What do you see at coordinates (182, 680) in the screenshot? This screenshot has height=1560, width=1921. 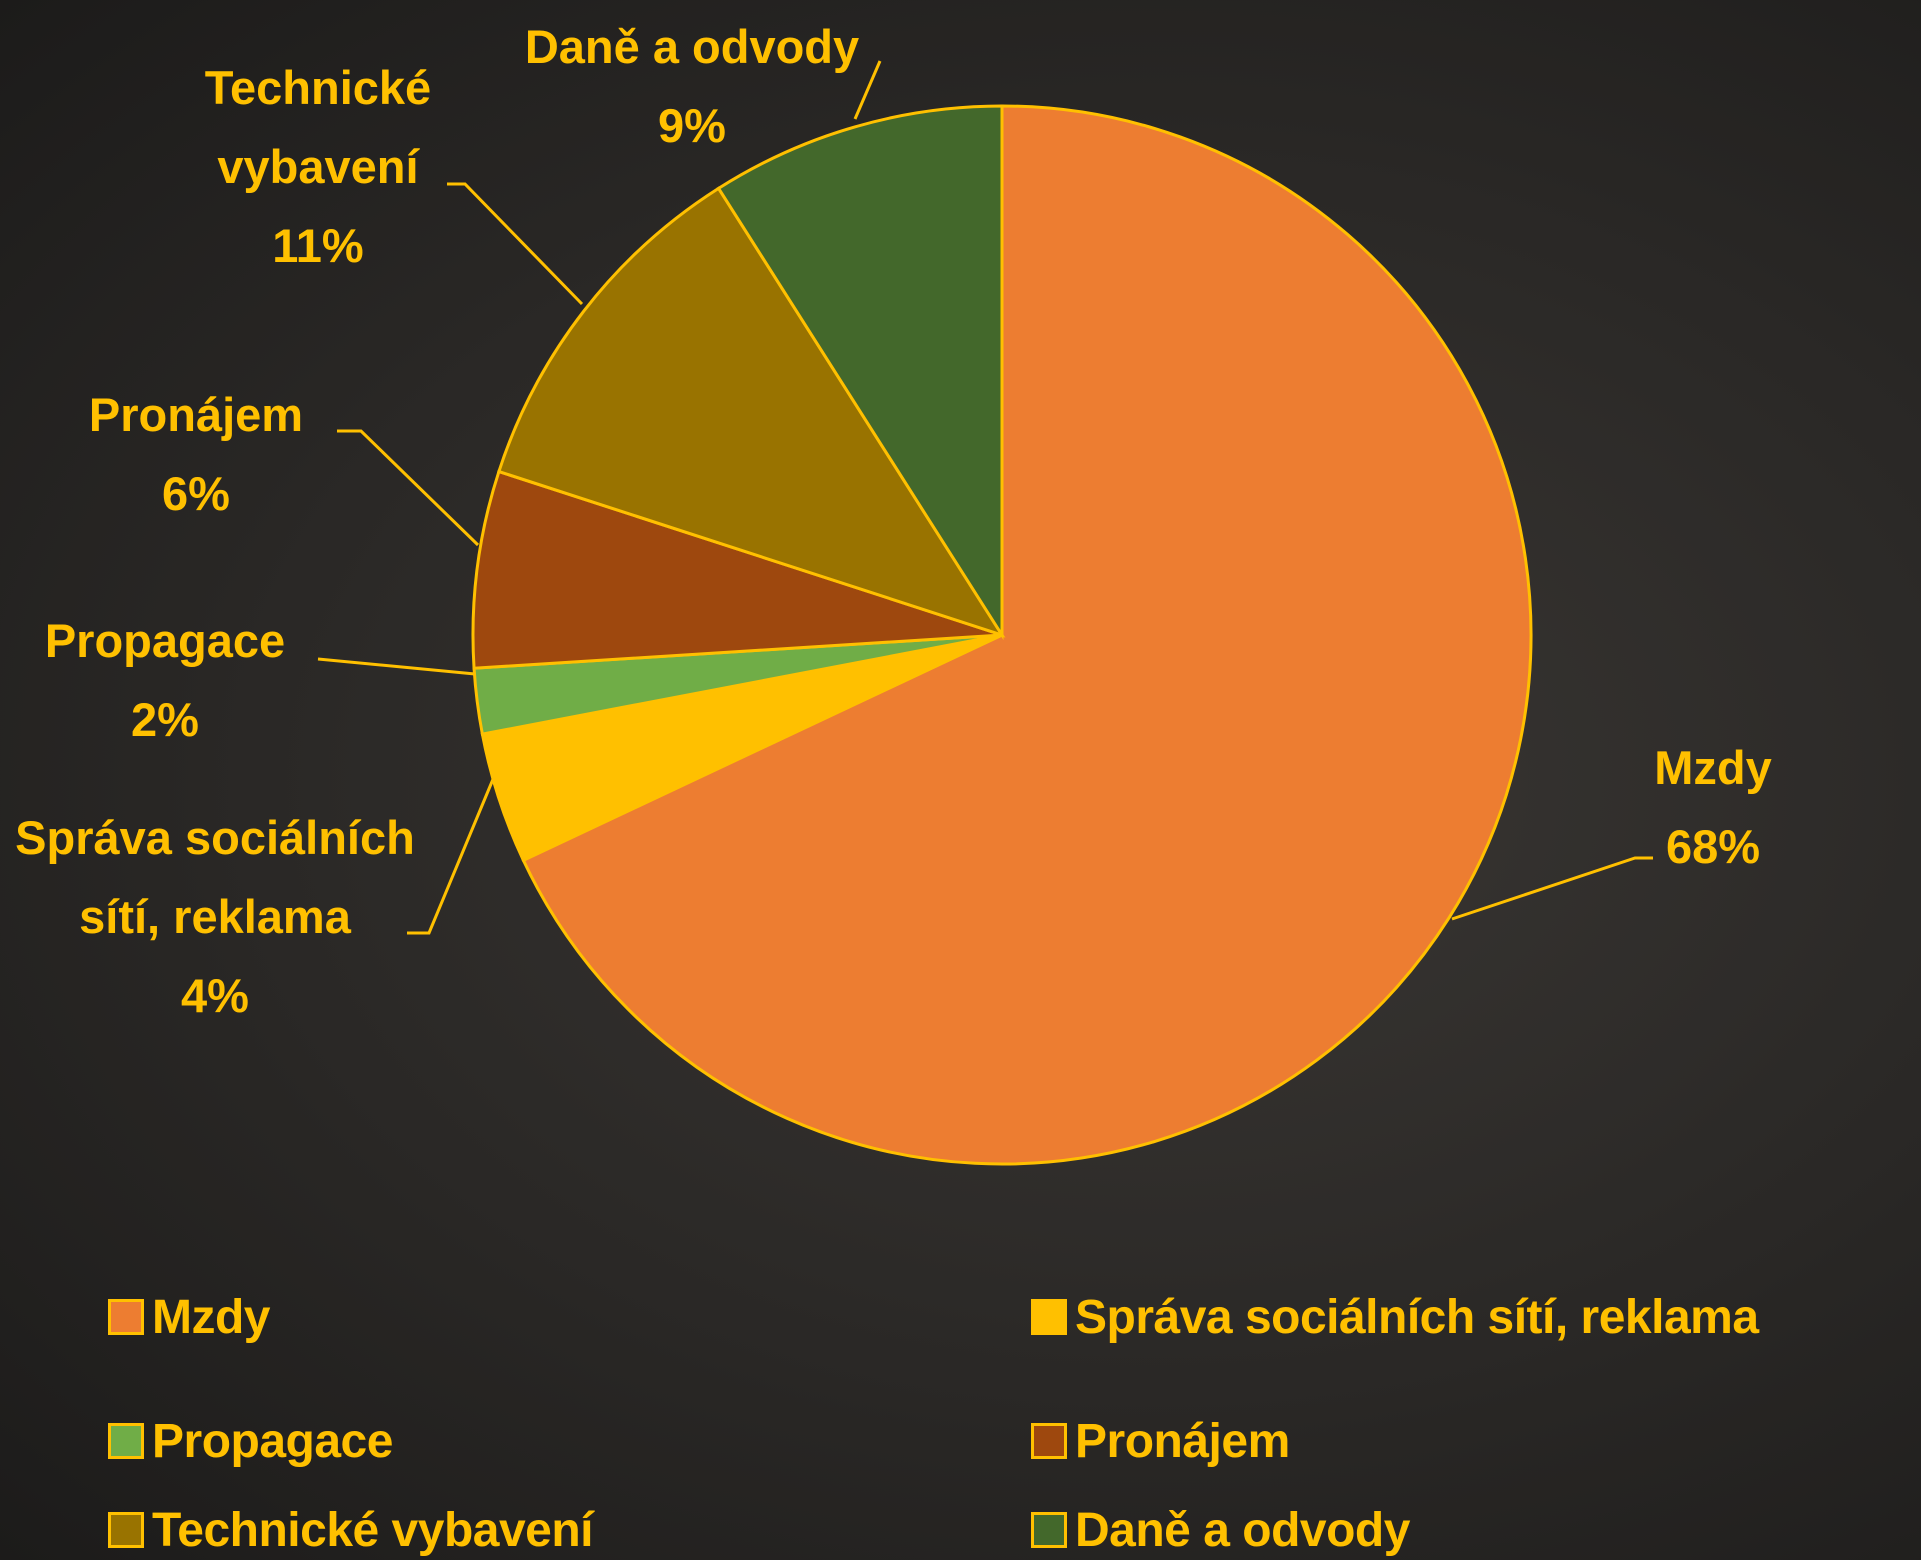 I see `data-label: Propagace 2%` at bounding box center [182, 680].